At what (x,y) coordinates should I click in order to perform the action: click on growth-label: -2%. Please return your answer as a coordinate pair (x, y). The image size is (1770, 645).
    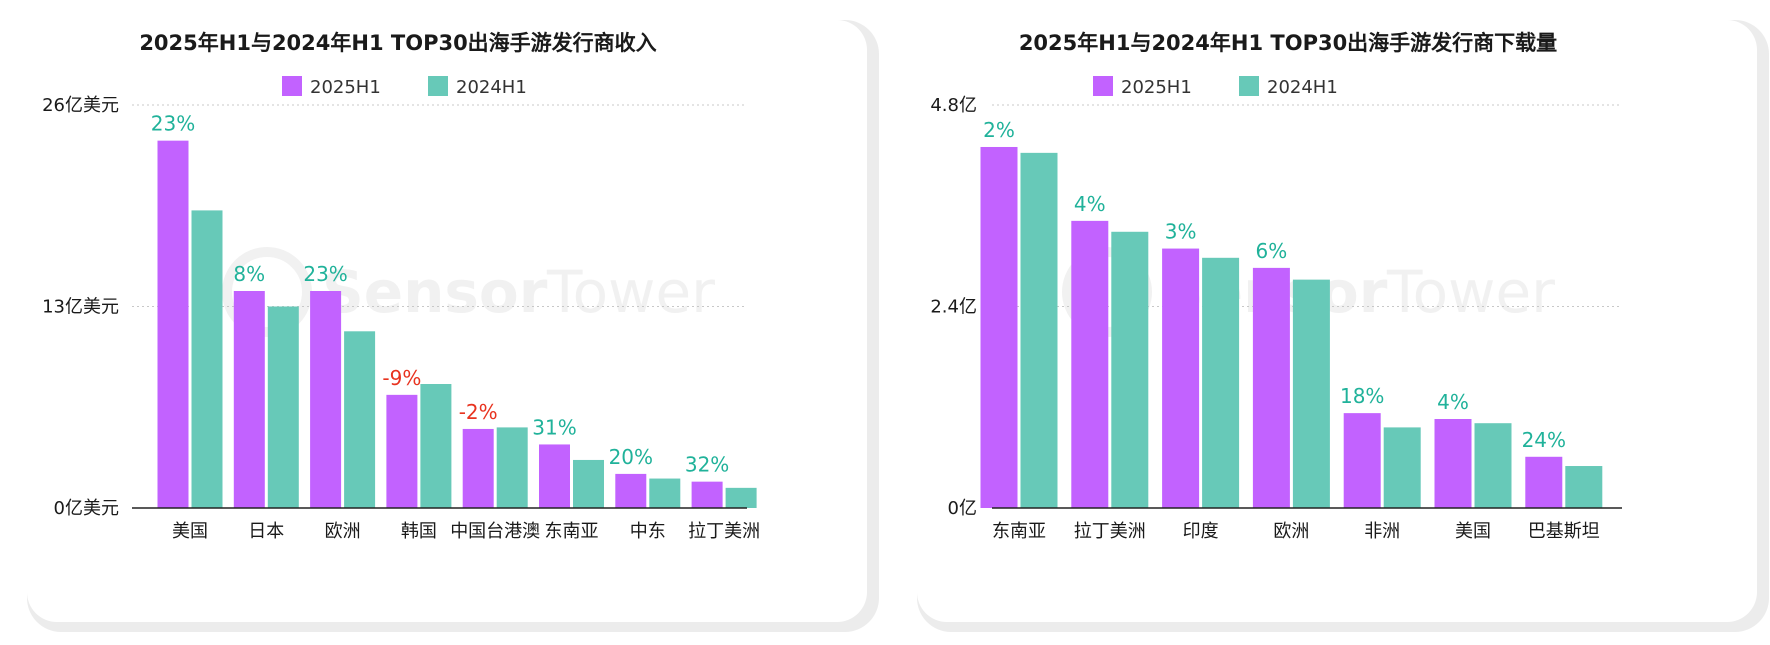
    Looking at the image, I should click on (478, 412).